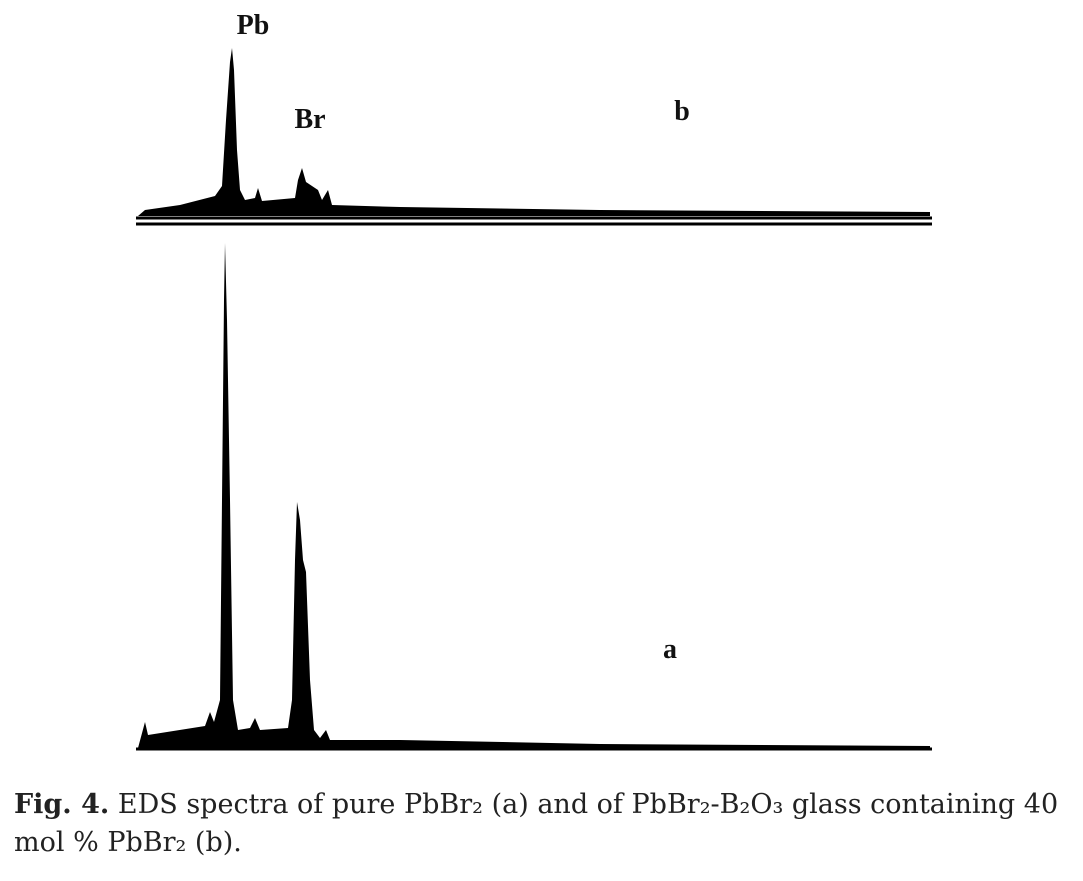 The width and height of the screenshot is (1083, 881). Describe the element at coordinates (253, 25) in the screenshot. I see `peak-label: Pb` at that location.